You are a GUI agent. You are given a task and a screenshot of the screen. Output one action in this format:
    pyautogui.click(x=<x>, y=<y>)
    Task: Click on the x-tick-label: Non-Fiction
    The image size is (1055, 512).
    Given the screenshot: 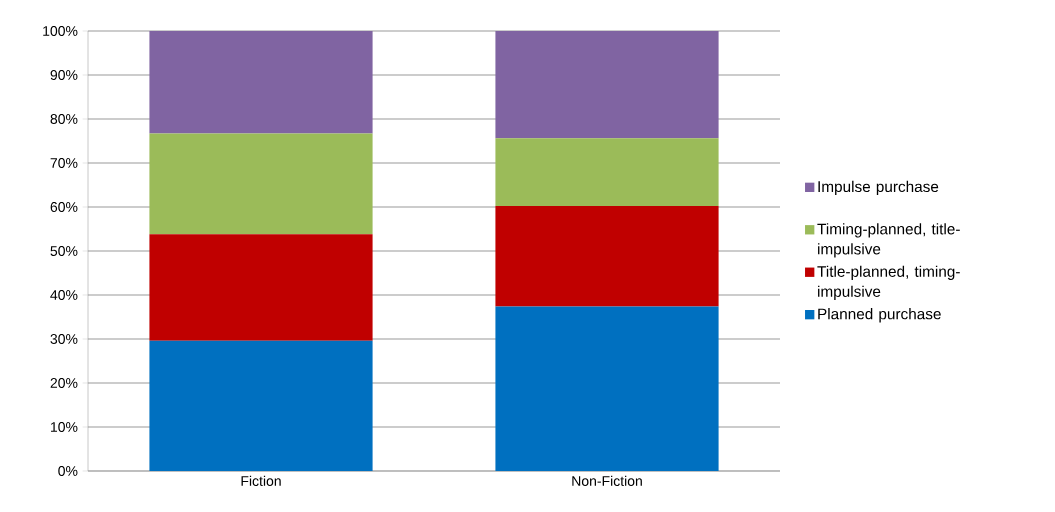 What is the action you would take?
    pyautogui.click(x=607, y=480)
    